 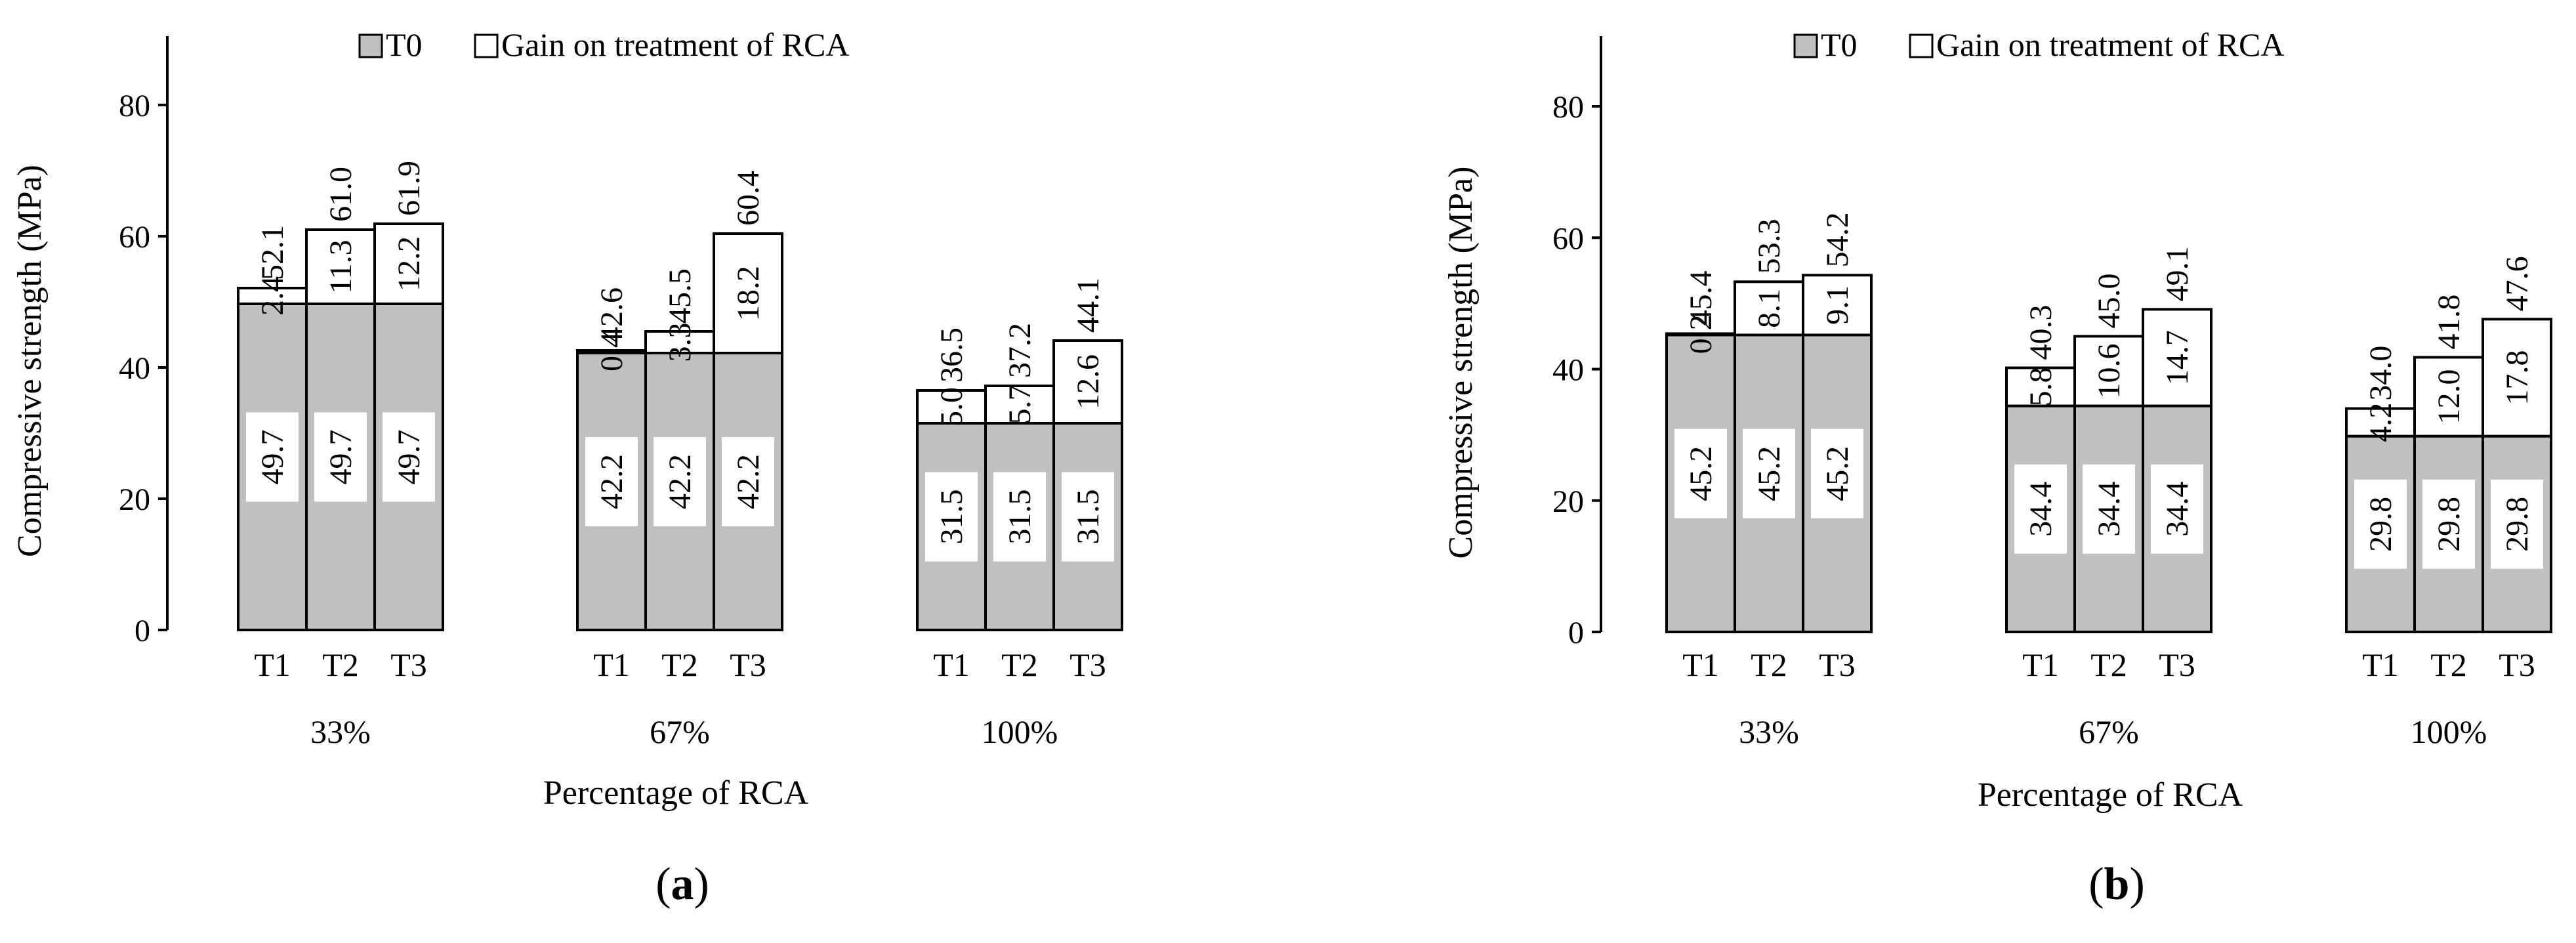 What do you see at coordinates (682, 885) in the screenshot?
I see `panel-label: (a)` at bounding box center [682, 885].